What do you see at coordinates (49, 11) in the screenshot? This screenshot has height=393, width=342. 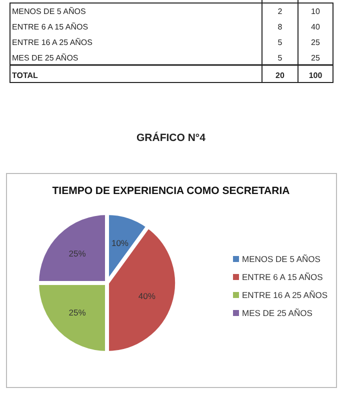 I see `category-label: MENOS DE 5 AÑOS` at bounding box center [49, 11].